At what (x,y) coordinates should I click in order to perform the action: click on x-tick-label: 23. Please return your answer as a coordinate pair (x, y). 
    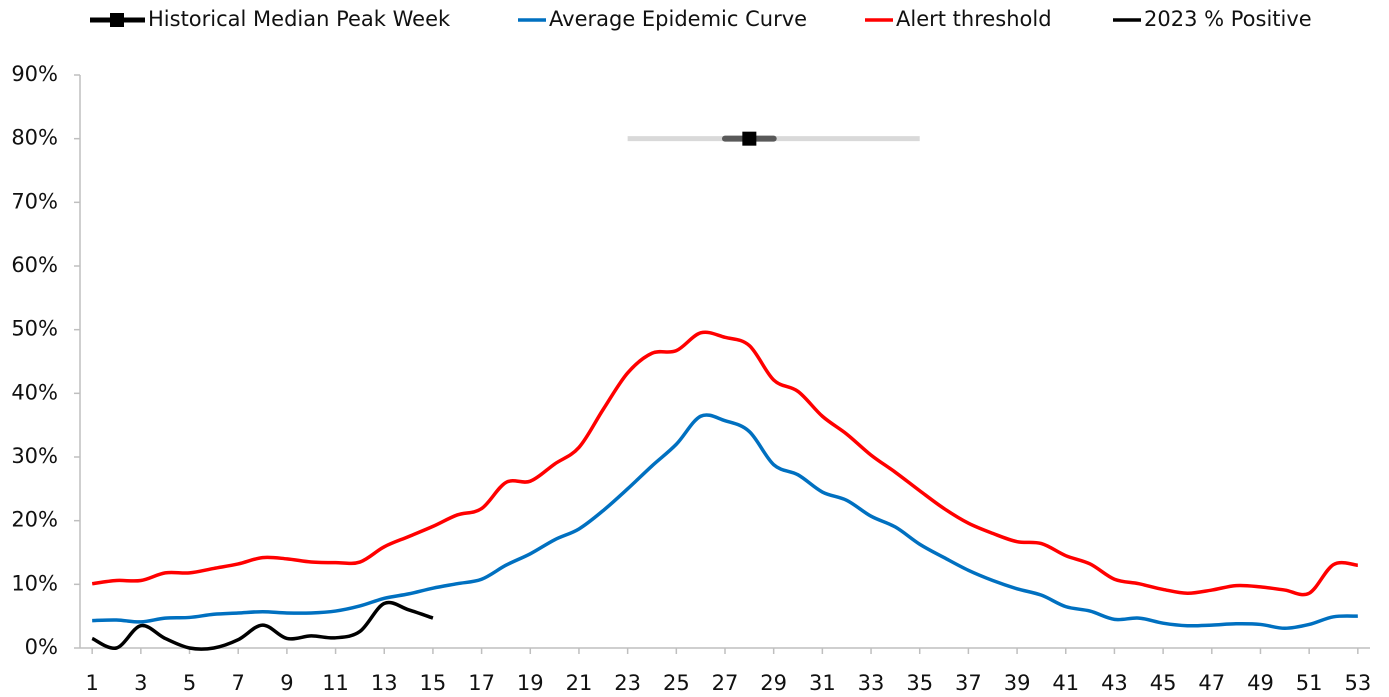
    Looking at the image, I should click on (627, 683).